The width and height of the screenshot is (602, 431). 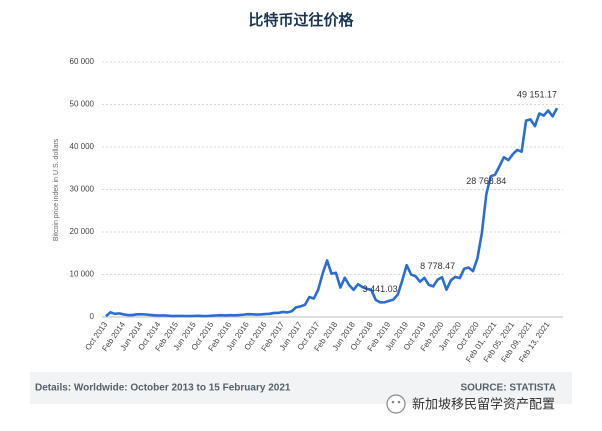 I want to click on y-tick-label: 40 000, so click(x=82, y=146).